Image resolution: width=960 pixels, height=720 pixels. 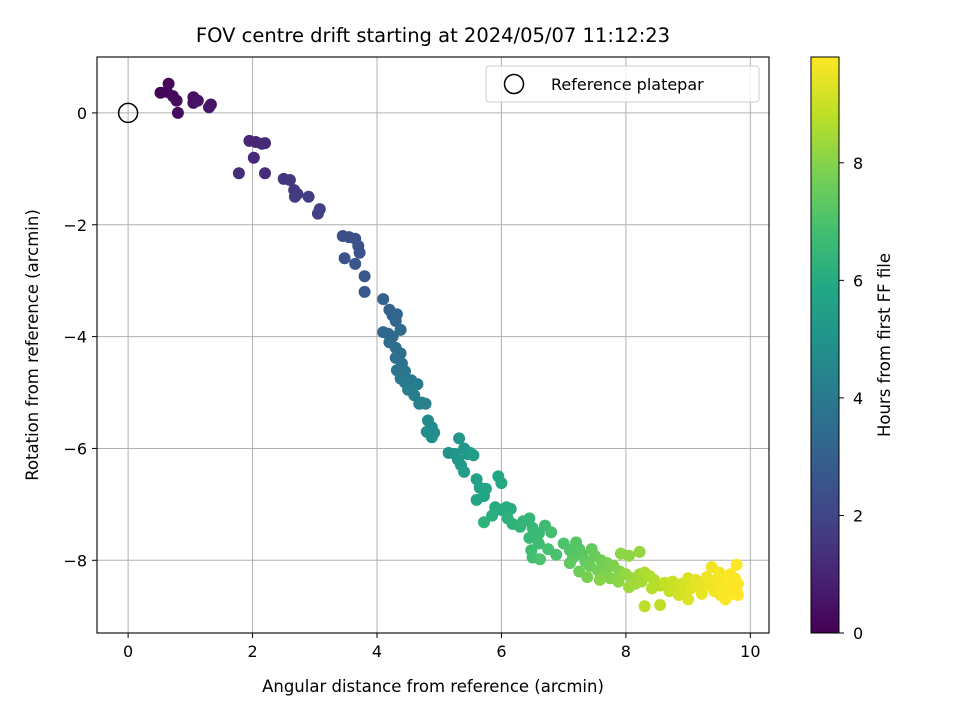 What do you see at coordinates (858, 280) in the screenshot?
I see `colorbar-tick-label: 6` at bounding box center [858, 280].